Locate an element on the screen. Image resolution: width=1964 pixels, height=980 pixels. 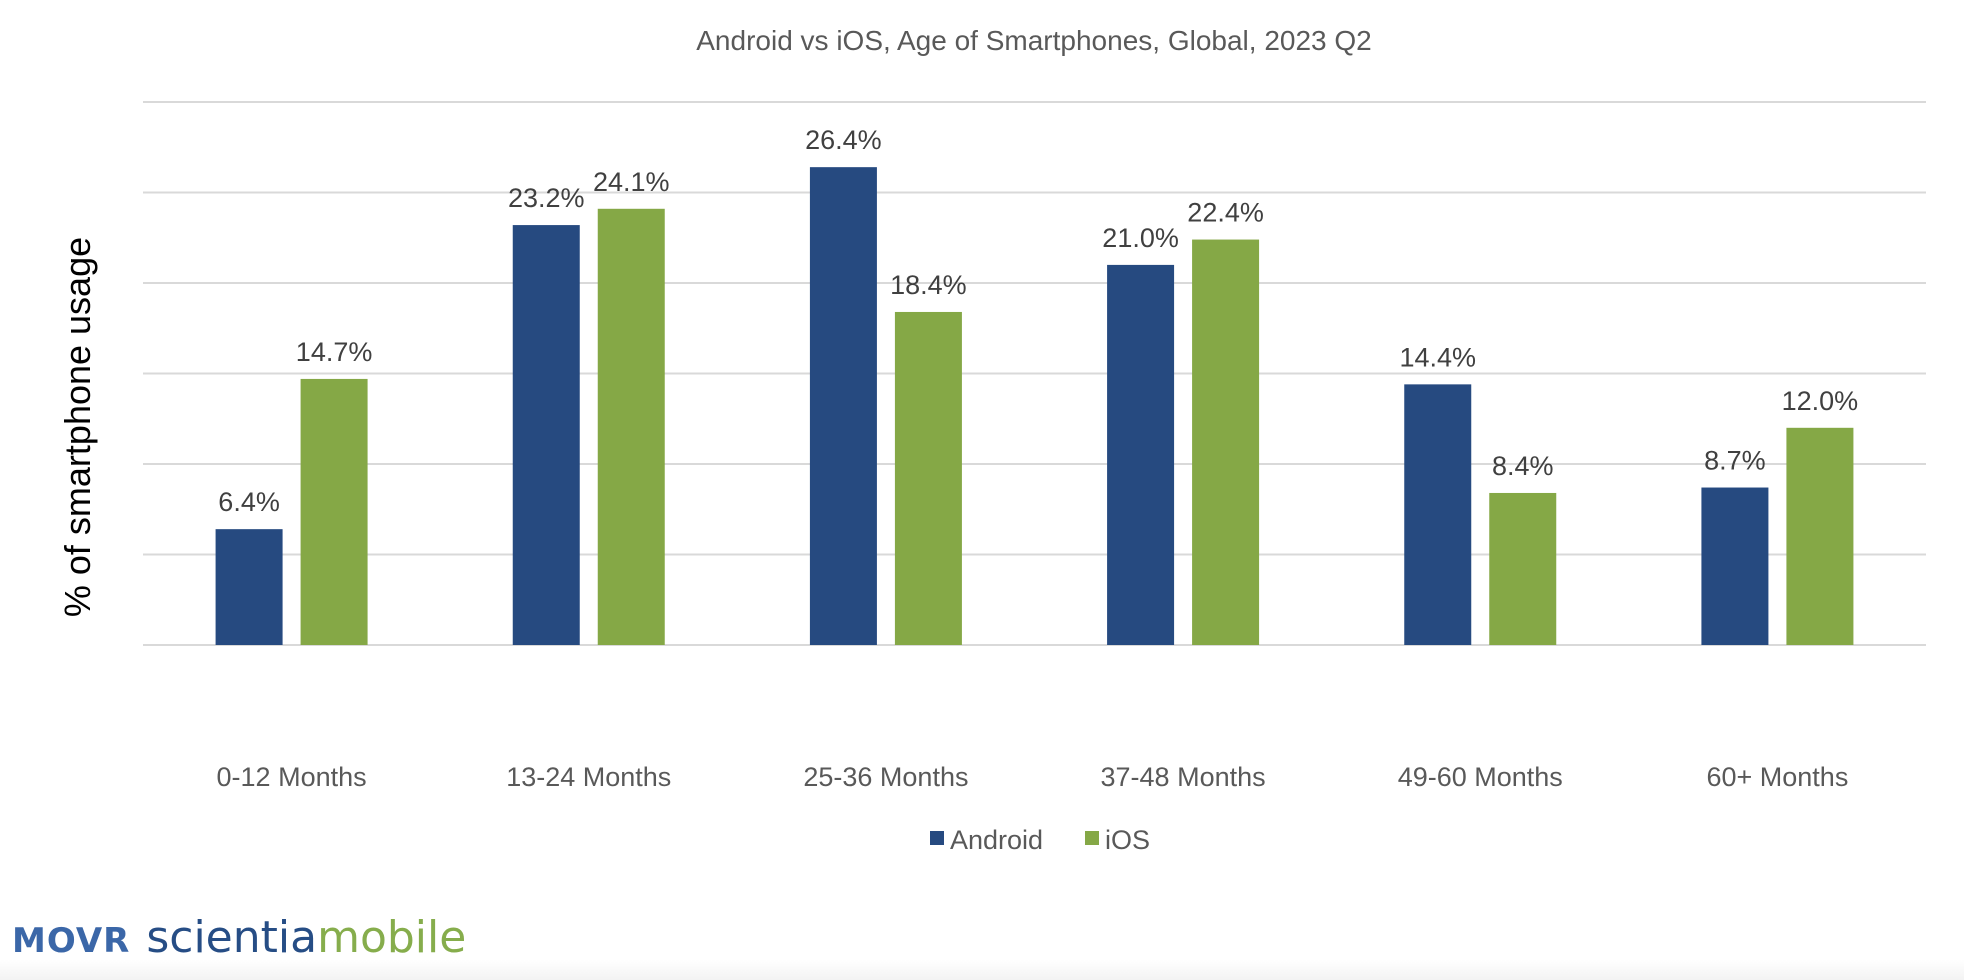
data-label: 23.2% is located at coordinates (546, 198).